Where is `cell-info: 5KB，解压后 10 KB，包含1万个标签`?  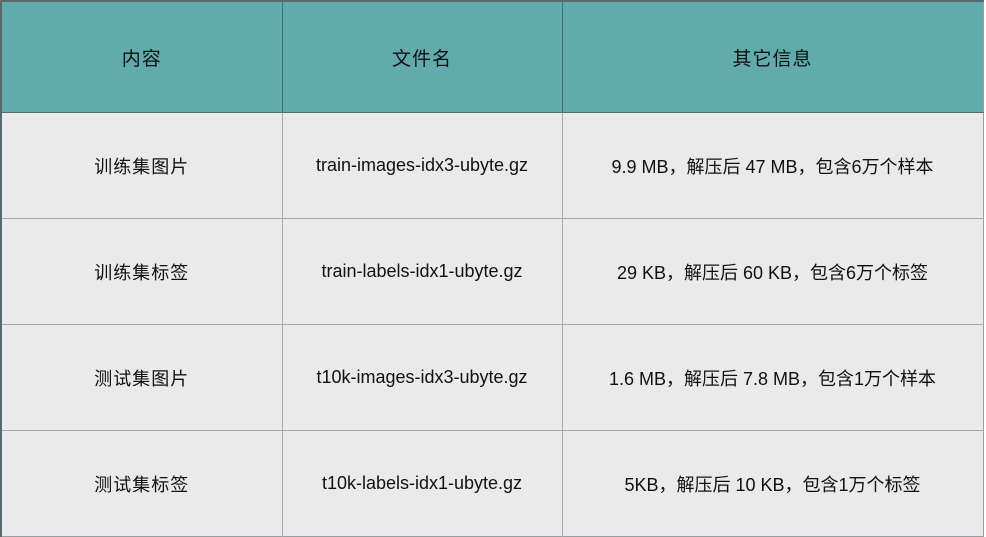
cell-info: 5KB，解压后 10 KB，包含1万个标签 is located at coordinates (772, 483).